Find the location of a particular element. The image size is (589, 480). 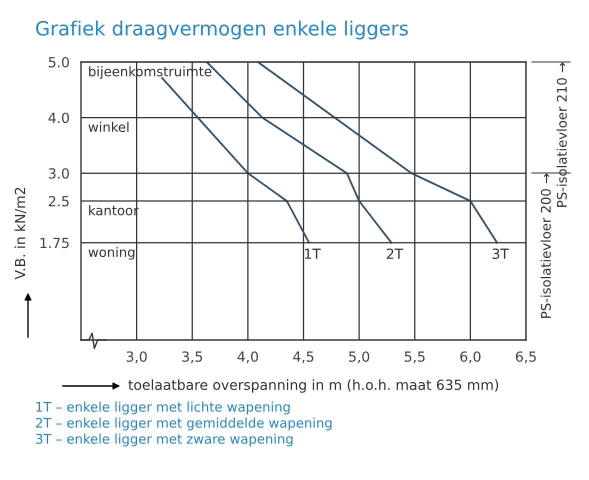

y-tick-label: 5.0 is located at coordinates (58, 62).